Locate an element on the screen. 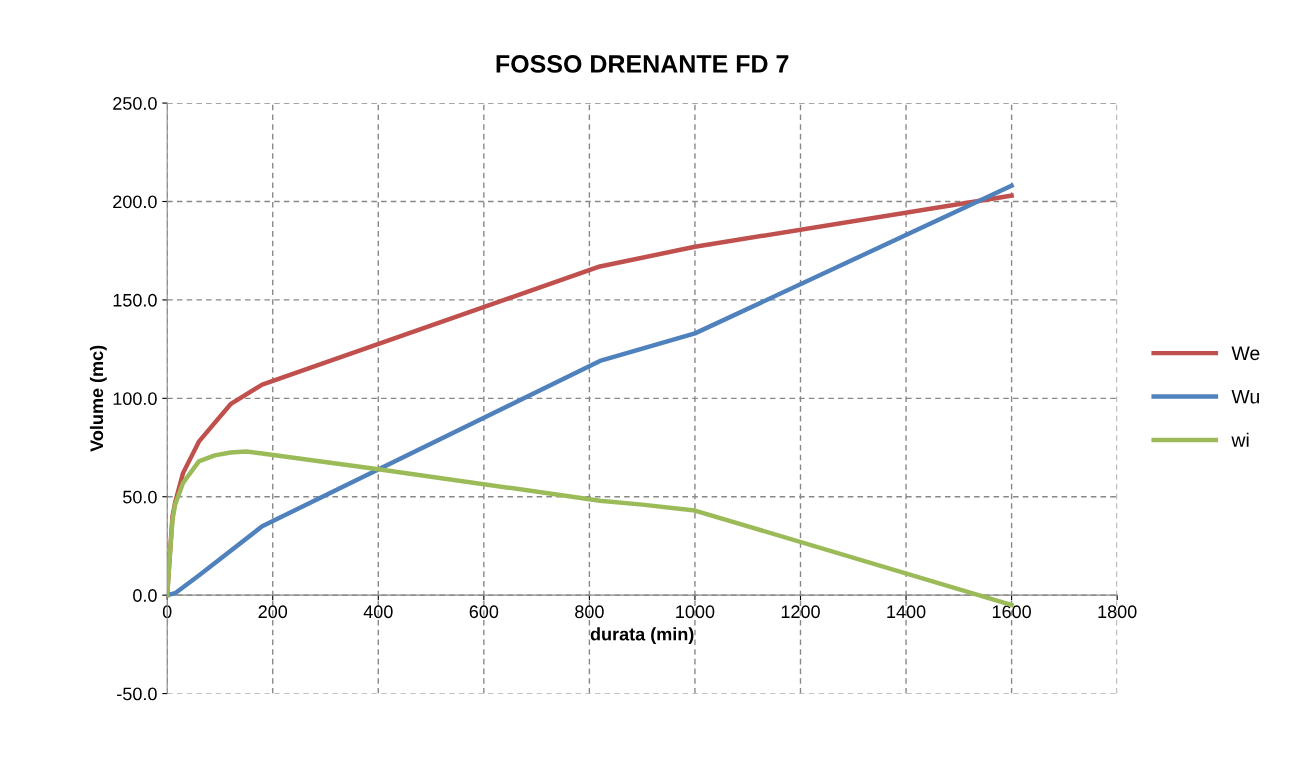 This screenshot has height=758, width=1296. y-tick-label: 50.0 is located at coordinates (140, 497).